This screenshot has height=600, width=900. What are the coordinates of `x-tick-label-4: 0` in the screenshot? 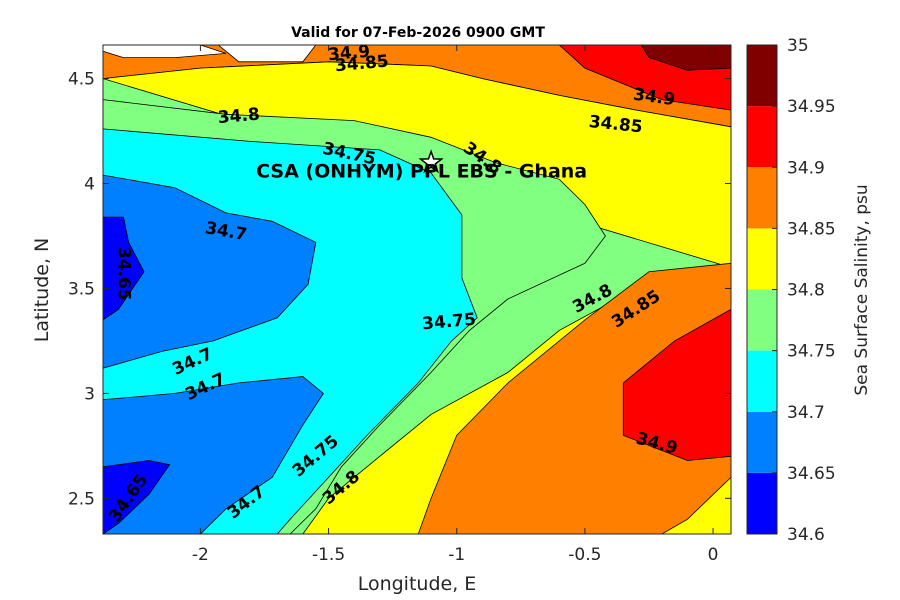 It's located at (713, 555).